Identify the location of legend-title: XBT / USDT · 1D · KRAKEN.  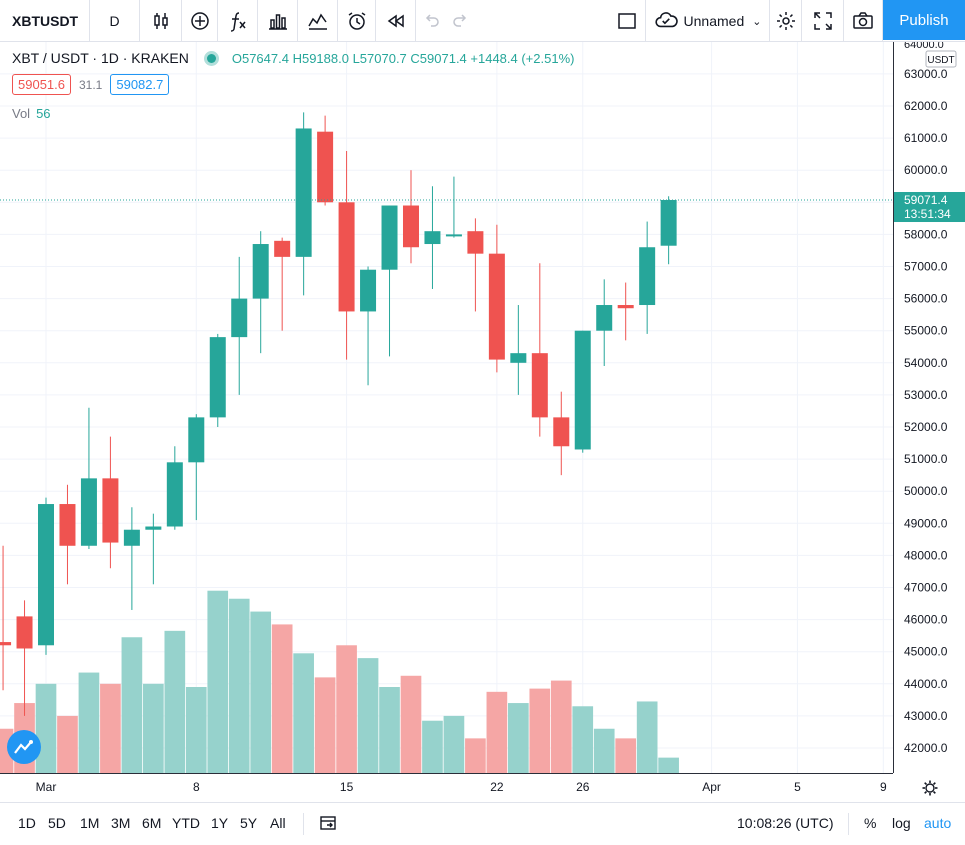
(100, 58).